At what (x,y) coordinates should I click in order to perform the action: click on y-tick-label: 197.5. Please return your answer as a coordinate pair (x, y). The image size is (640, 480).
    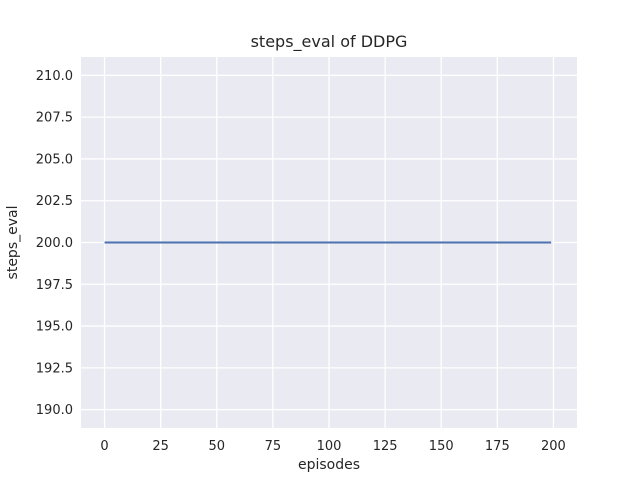
    Looking at the image, I should click on (54, 285).